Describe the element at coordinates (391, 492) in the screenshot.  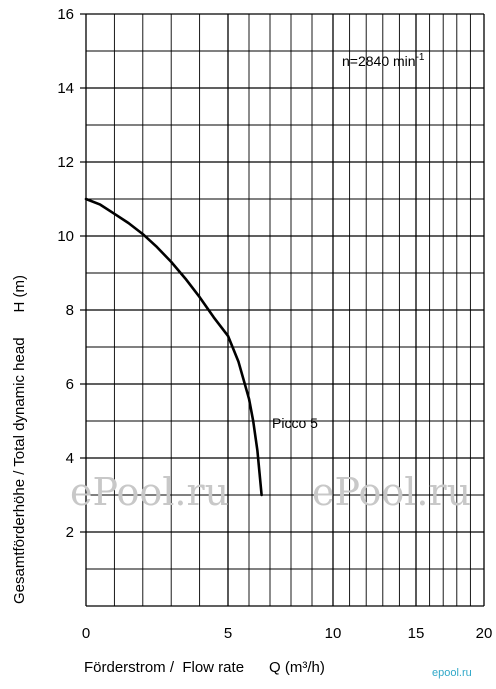
I see `watermark-right: ePool.ru` at that location.